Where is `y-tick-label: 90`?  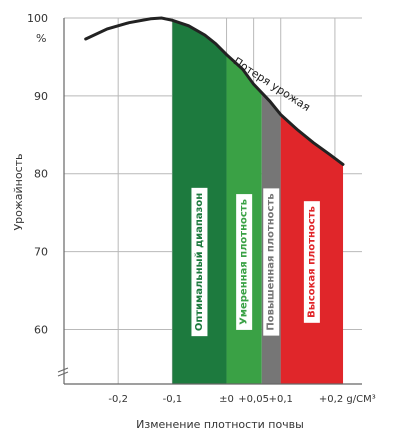 y-tick-label: 90 is located at coordinates (41, 96).